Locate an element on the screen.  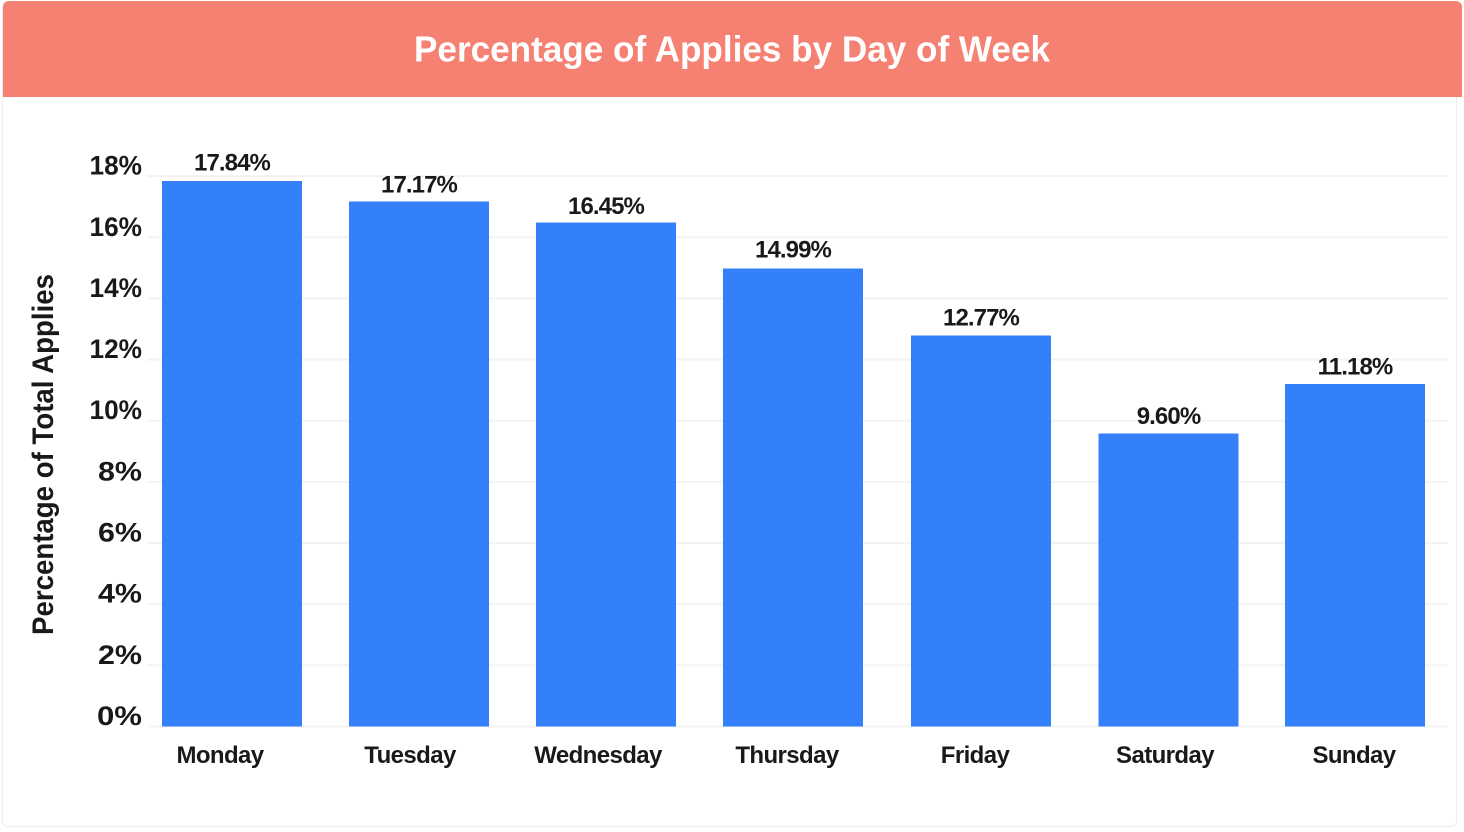
svg-text: 12% is located at coordinates (116, 349).